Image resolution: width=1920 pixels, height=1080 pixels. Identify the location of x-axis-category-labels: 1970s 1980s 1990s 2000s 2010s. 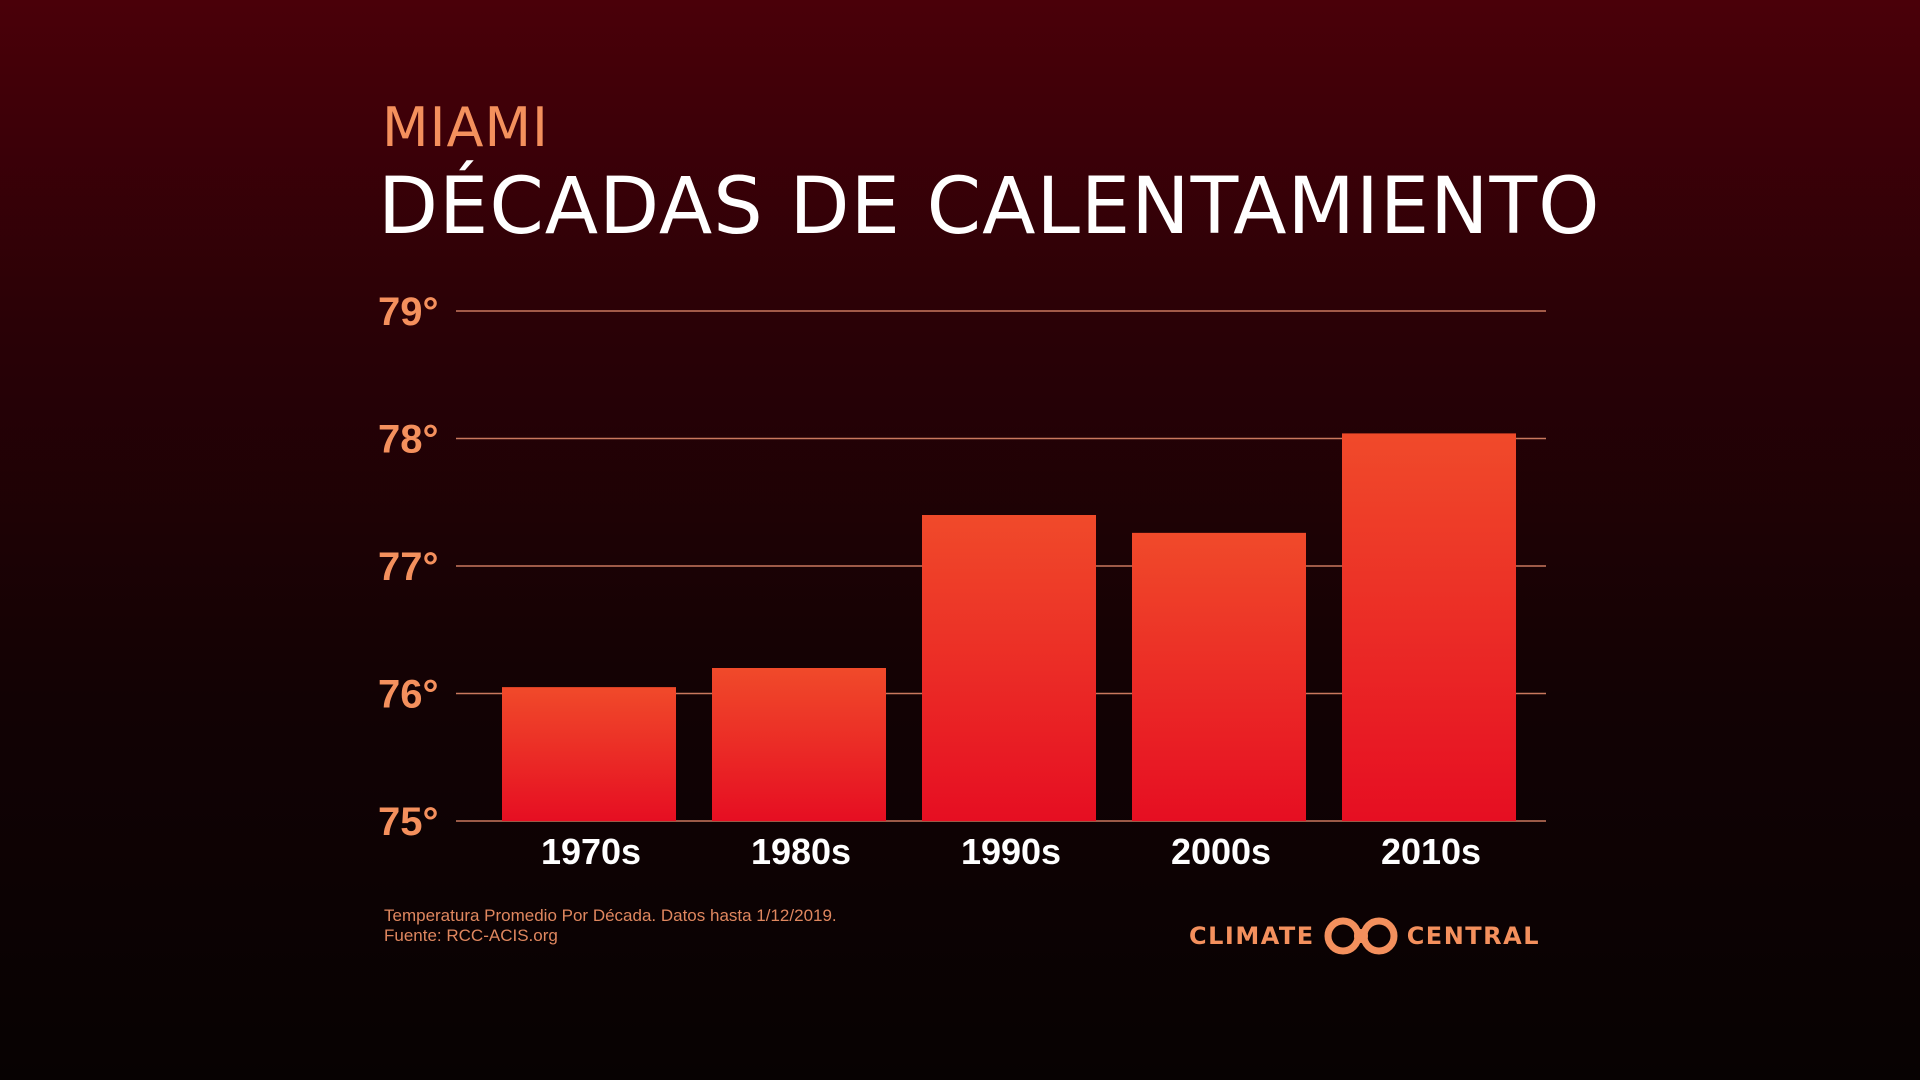
(1011, 851).